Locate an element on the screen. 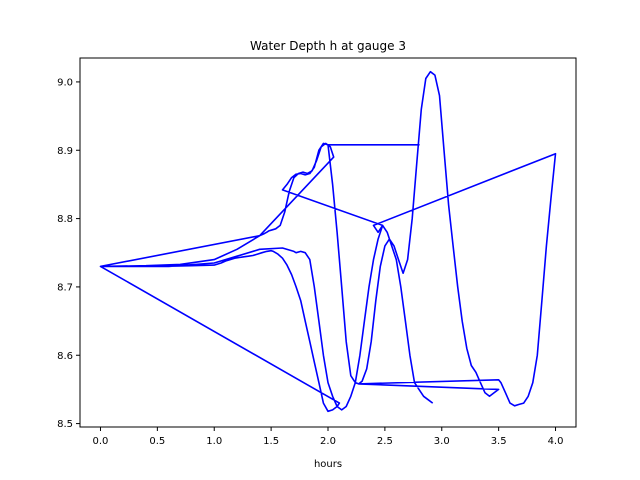 Image resolution: width=640 pixels, height=480 pixels. y-tick-label: 8.7 is located at coordinates (65, 287).